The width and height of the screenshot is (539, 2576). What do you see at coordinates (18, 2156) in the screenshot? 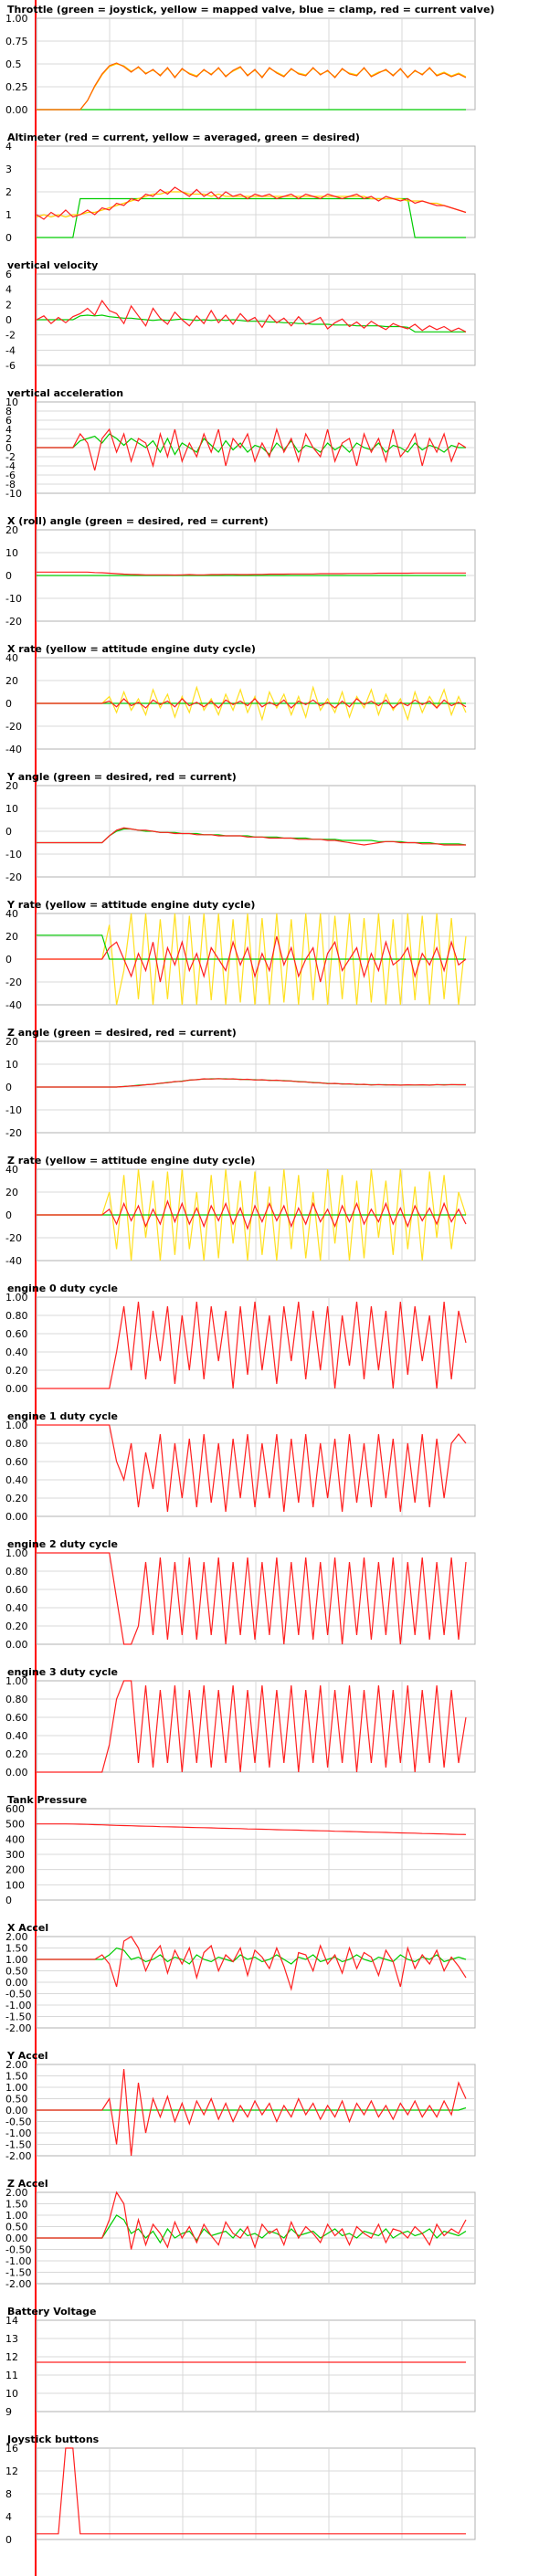
I see `y-tick-label: -2.00` at bounding box center [18, 2156].